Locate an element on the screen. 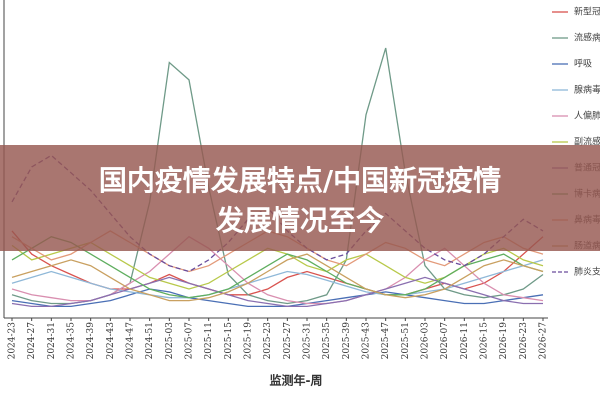 This screenshot has height=400, width=600. x-tick-label: 2025-23 is located at coordinates (268, 341).